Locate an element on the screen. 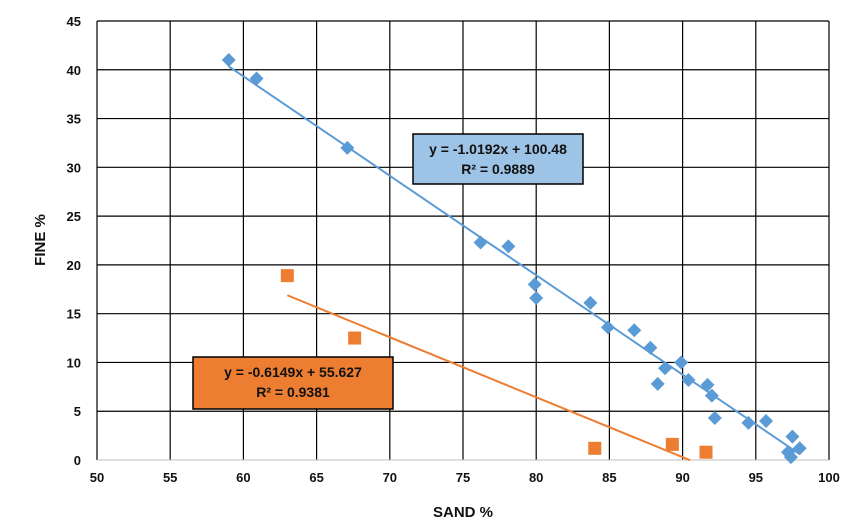 The width and height of the screenshot is (857, 520). r-squared-text-1: R² = 0.9381 is located at coordinates (293, 392).